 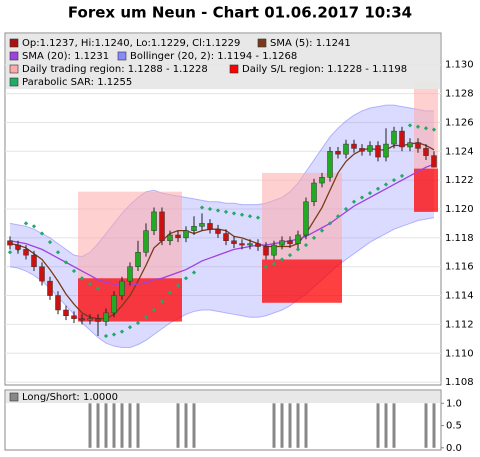 I want to click on y-tick-label: 1.114, so click(x=459, y=296).